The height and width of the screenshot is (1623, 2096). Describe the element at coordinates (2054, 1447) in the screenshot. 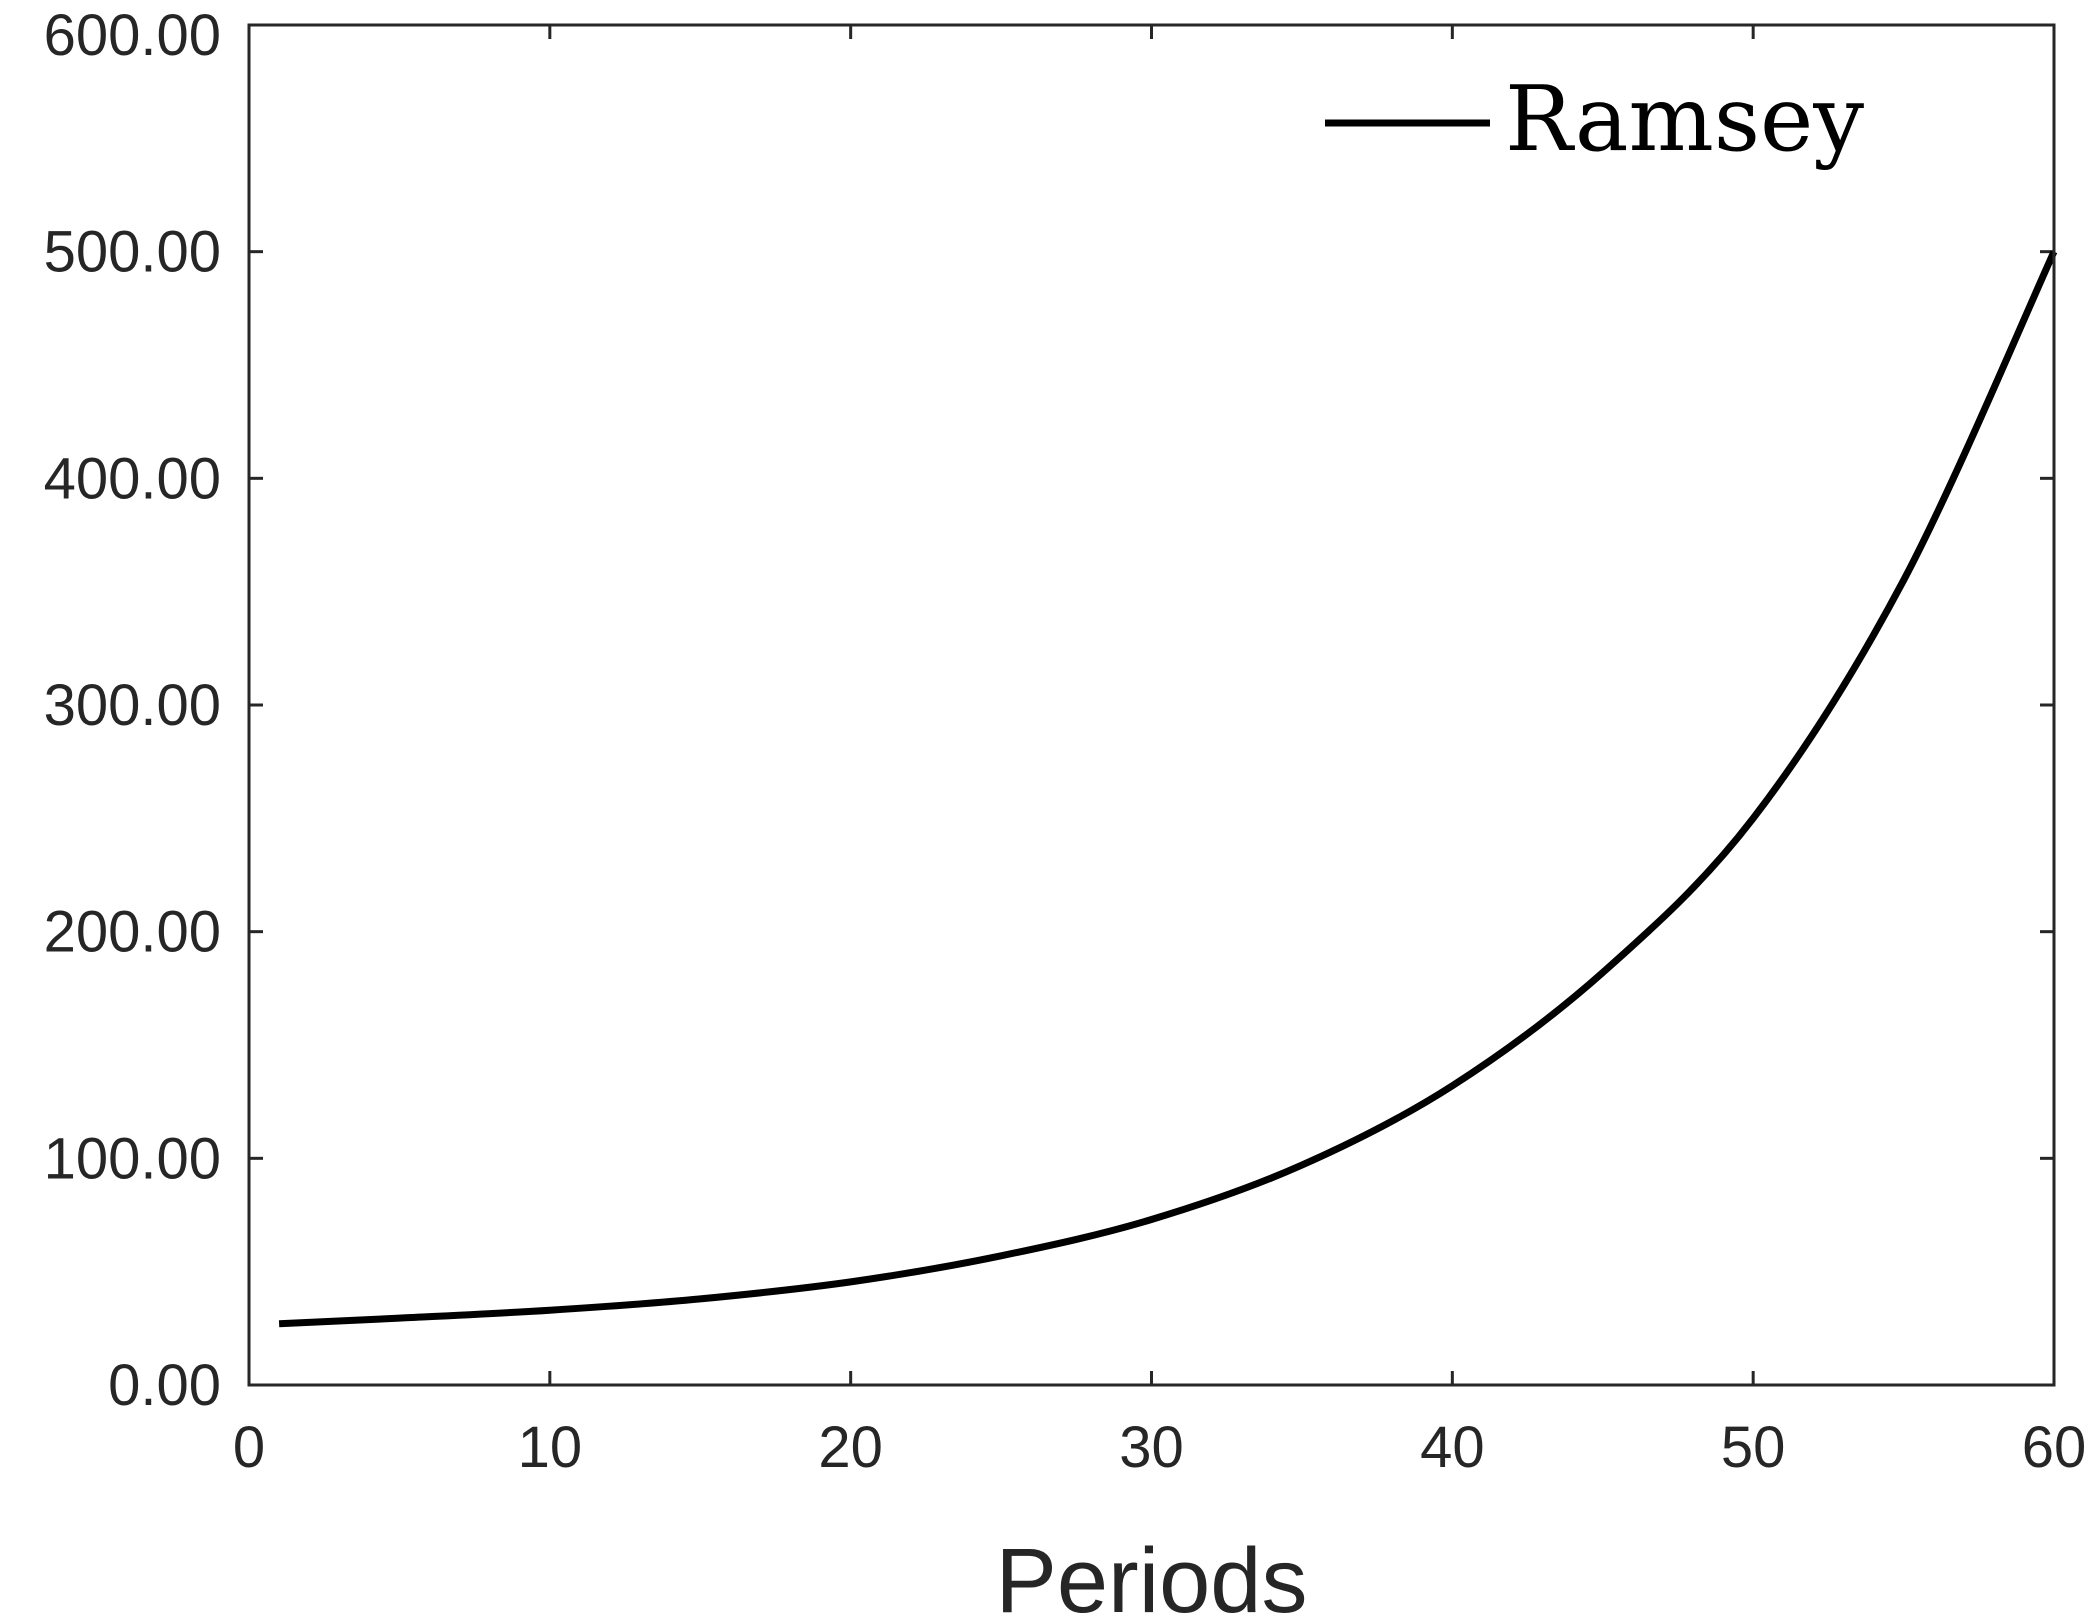

I see `x-tick-label: 60` at that location.